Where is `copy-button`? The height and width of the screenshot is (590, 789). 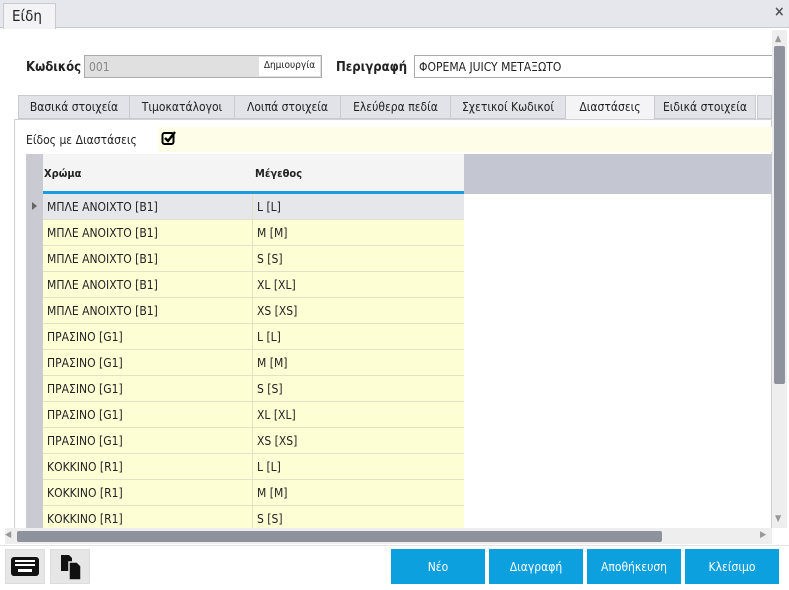
copy-button is located at coordinates (70, 566).